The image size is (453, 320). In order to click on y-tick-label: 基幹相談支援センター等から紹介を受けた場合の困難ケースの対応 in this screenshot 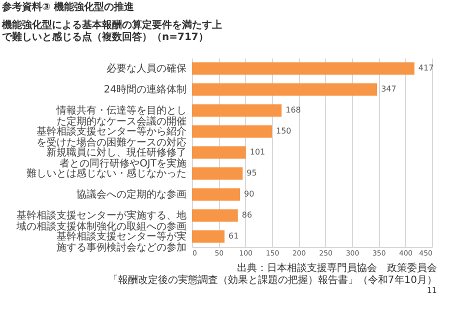, I will do `click(111, 137)`.